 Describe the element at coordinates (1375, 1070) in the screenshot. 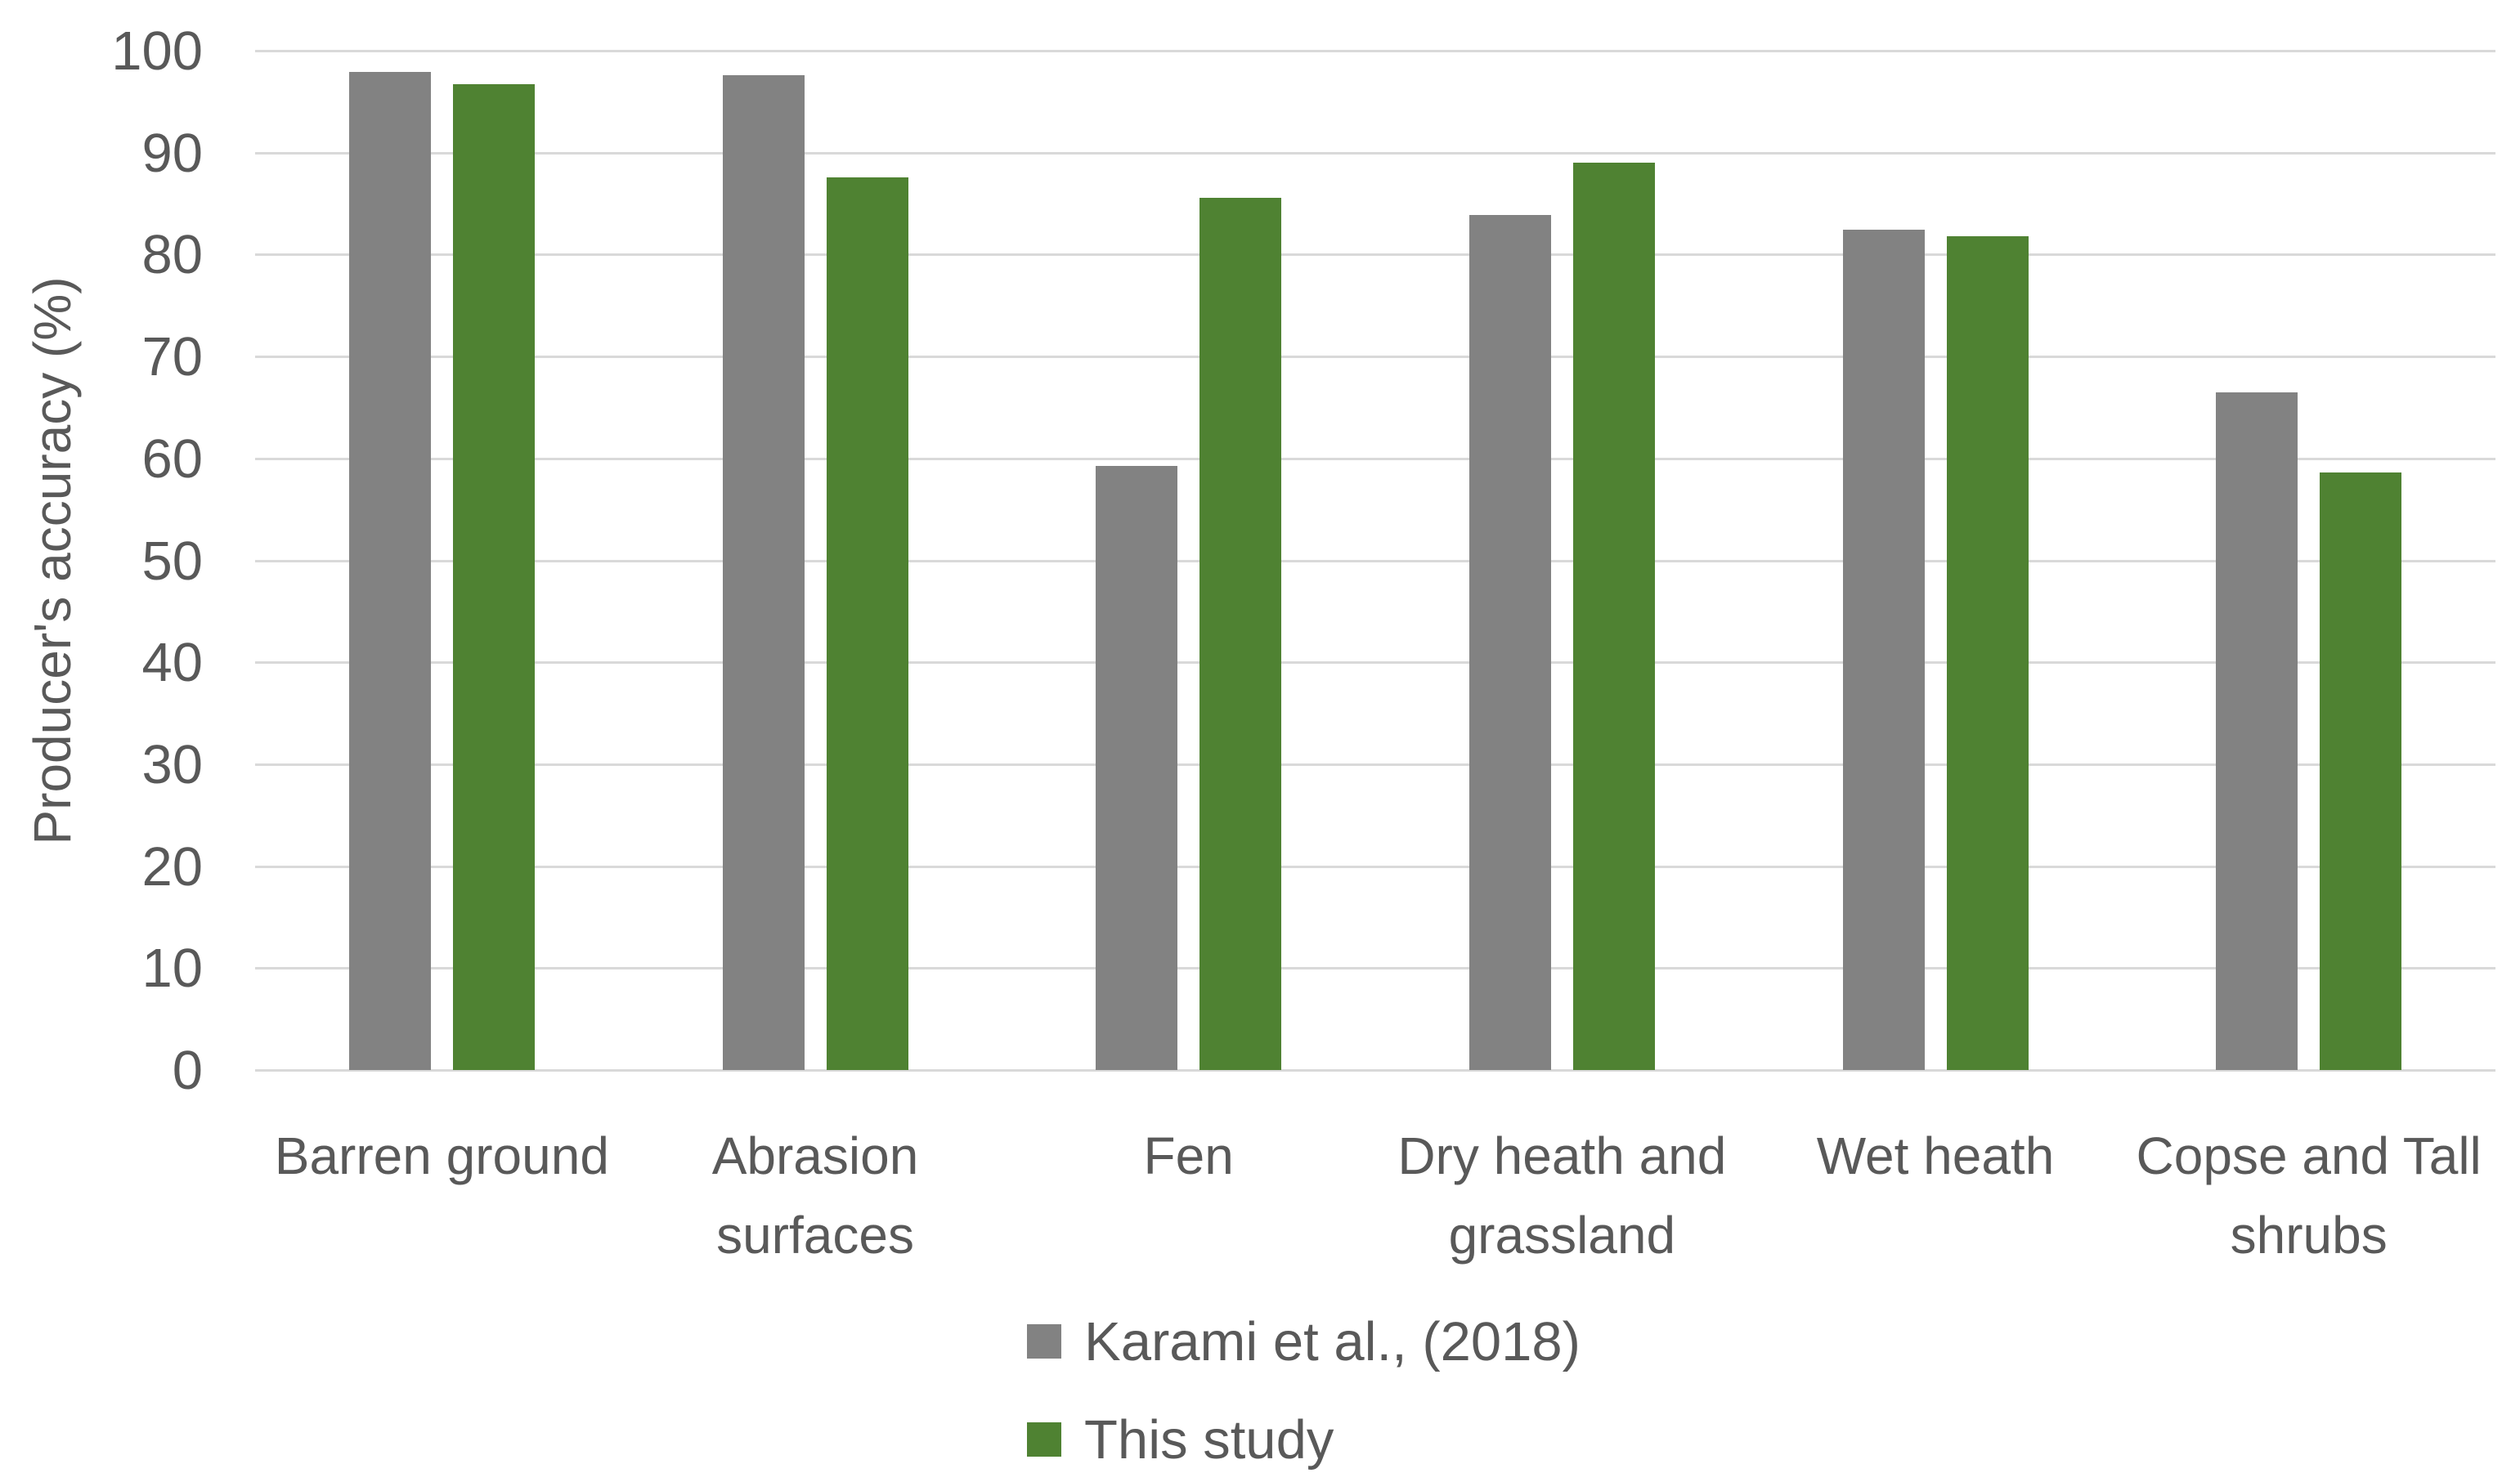

I see `x-axis-line` at that location.